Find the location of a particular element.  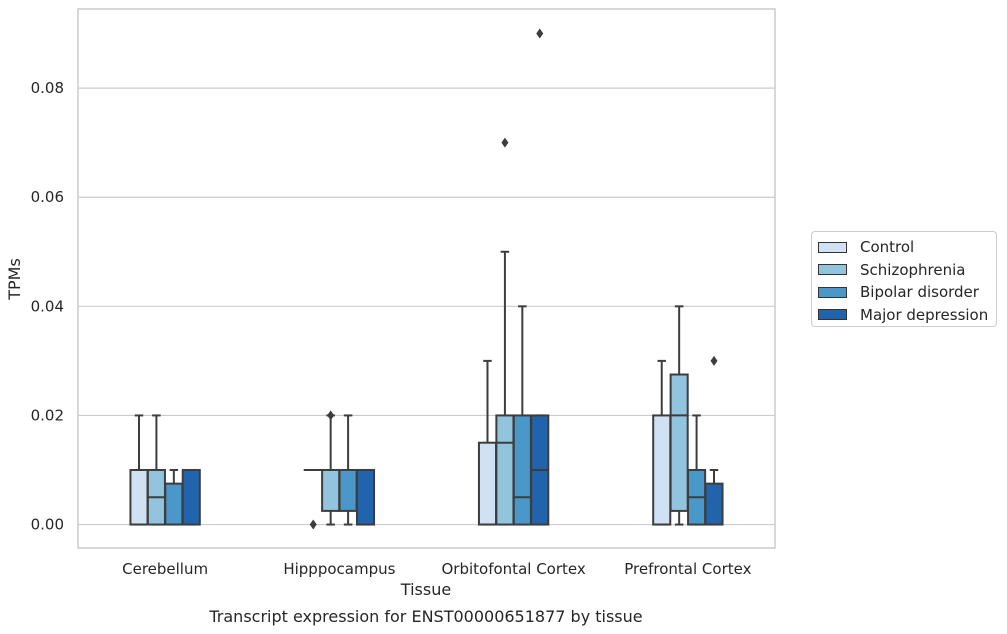

y-tick-label: 0.00 is located at coordinates (47, 525).